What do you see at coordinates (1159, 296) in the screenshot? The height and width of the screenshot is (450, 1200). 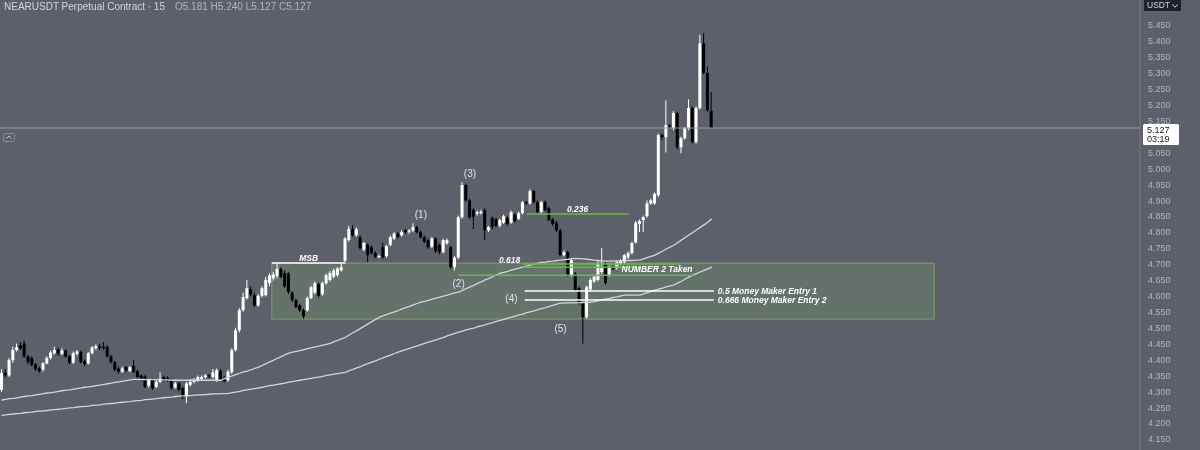 I see `y-tick-label: 4.600` at bounding box center [1159, 296].